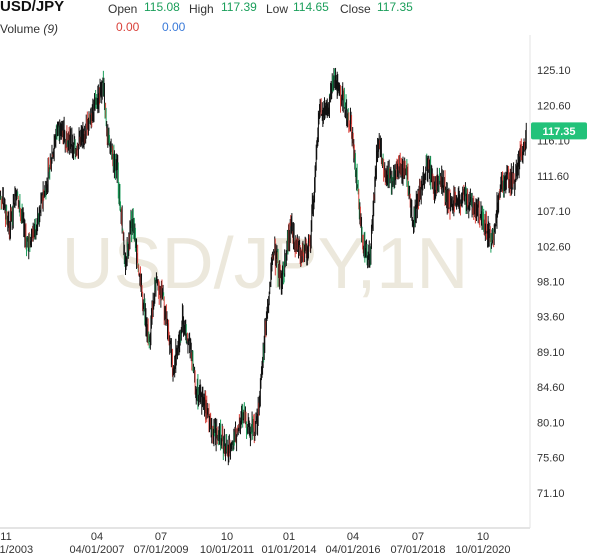 The height and width of the screenshot is (558, 600). I want to click on y-tick-label: 75.60, so click(551, 459).